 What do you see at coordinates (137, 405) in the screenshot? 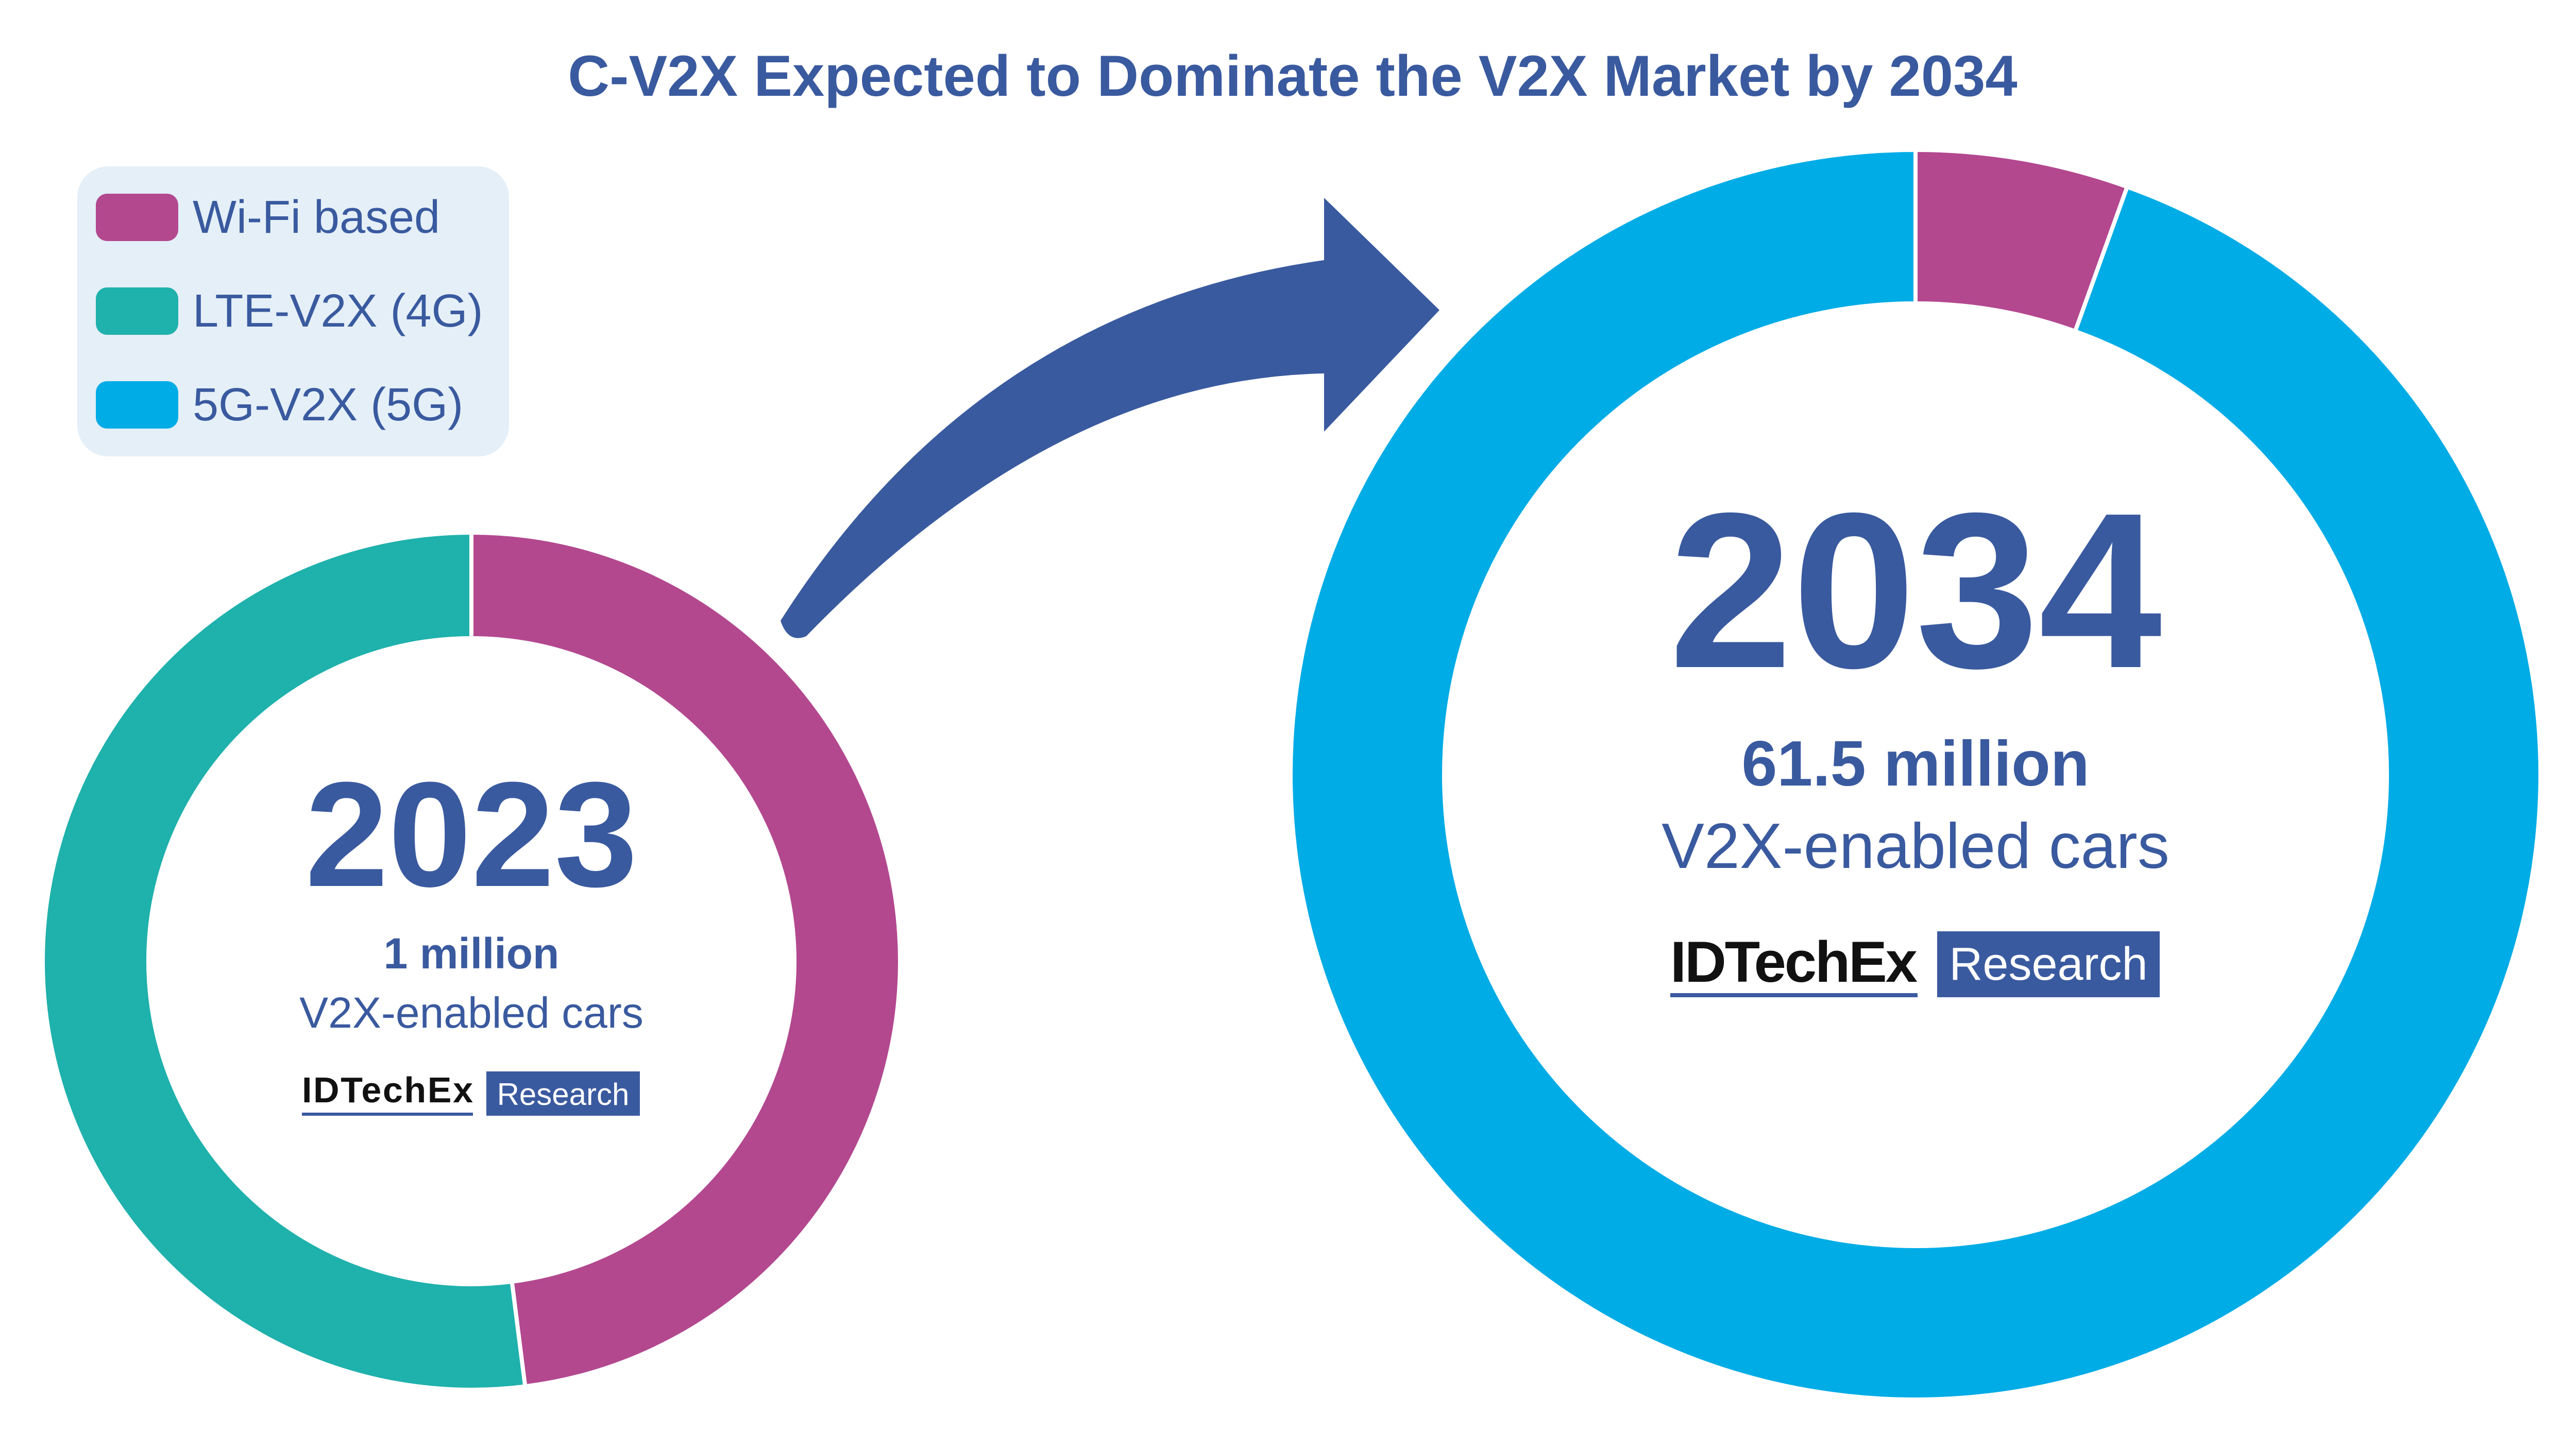
I see `legend-swatch-5g` at bounding box center [137, 405].